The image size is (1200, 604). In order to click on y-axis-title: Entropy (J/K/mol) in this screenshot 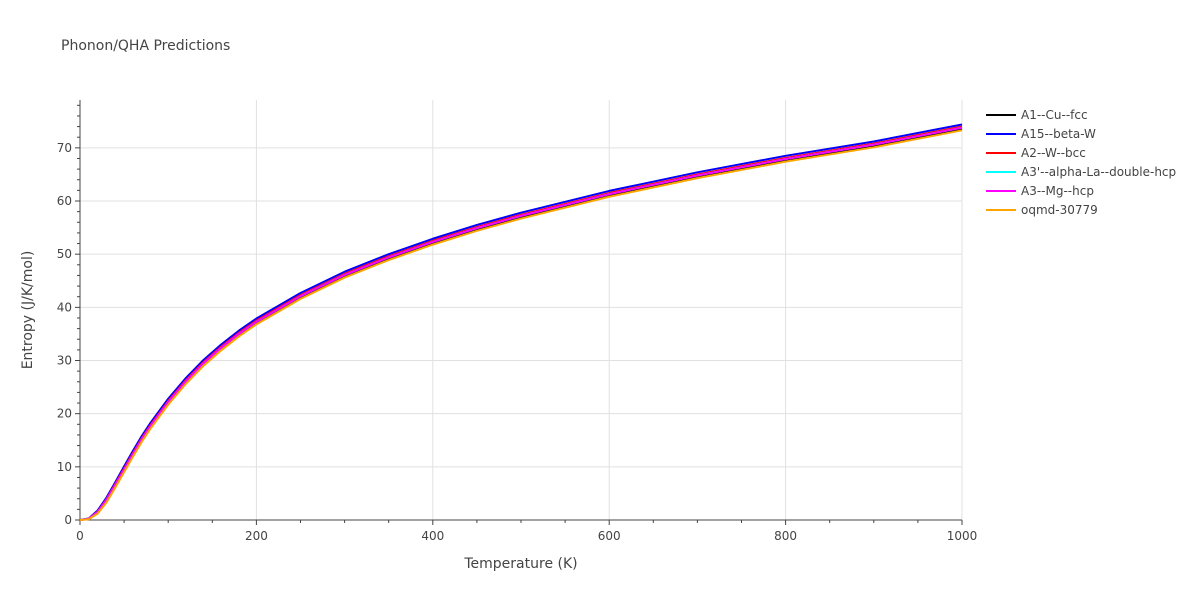, I will do `click(28, 310)`.